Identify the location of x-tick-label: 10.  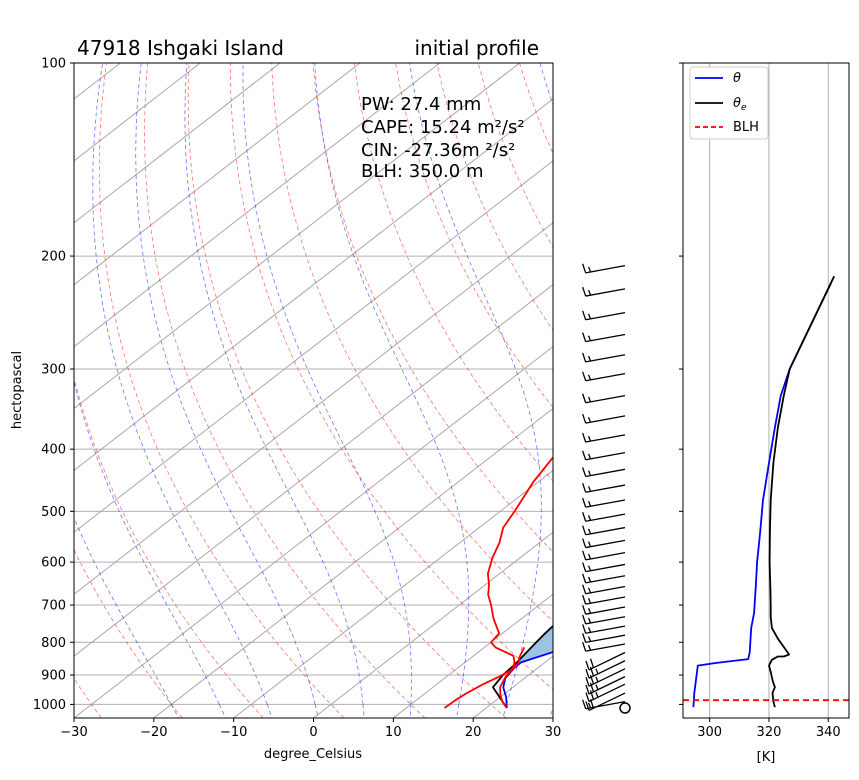
(393, 732).